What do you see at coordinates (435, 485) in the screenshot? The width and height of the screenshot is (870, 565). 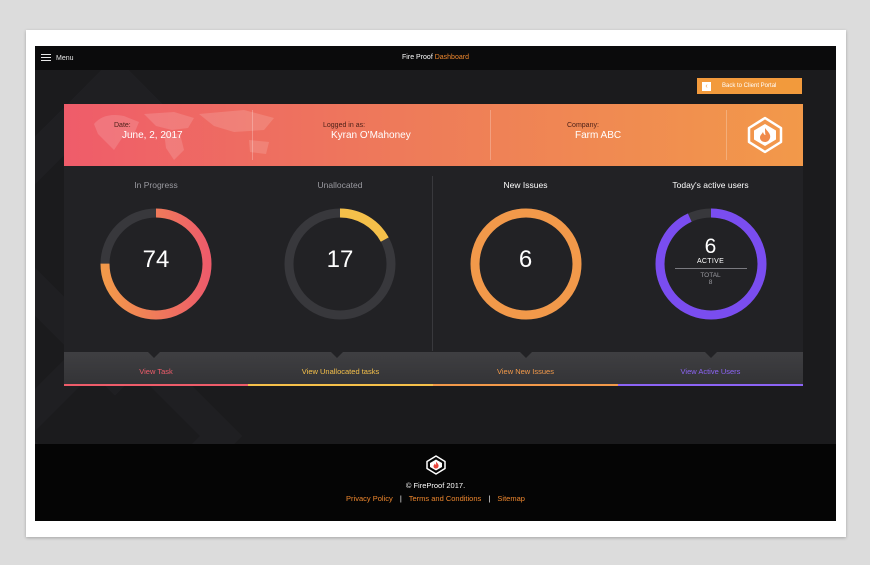 I see `copyright-text: © FireProof 2017.` at bounding box center [435, 485].